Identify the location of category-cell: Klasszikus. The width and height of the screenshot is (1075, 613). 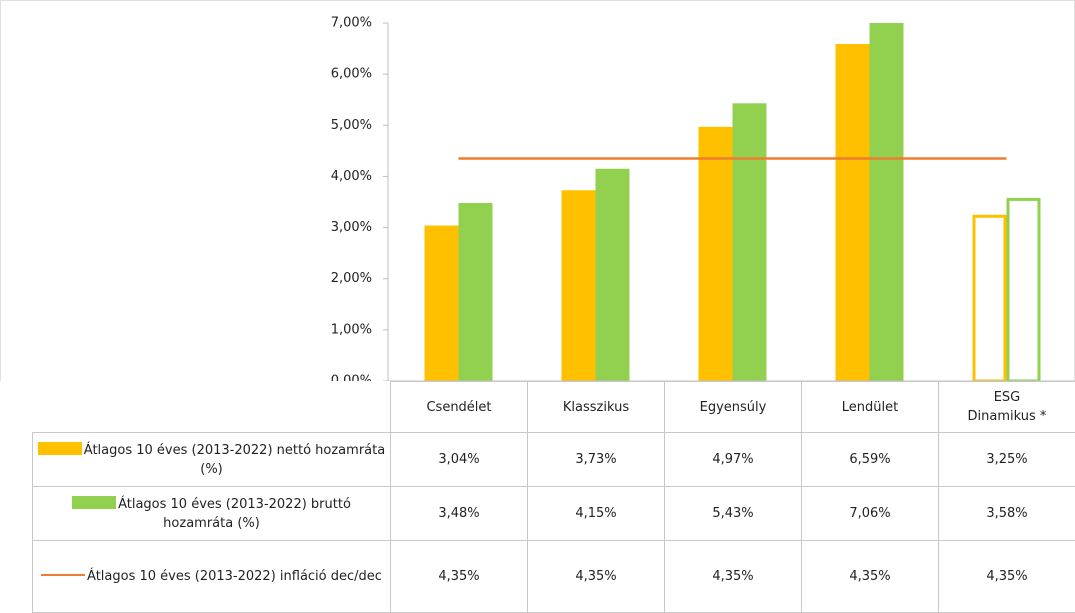
(596, 407).